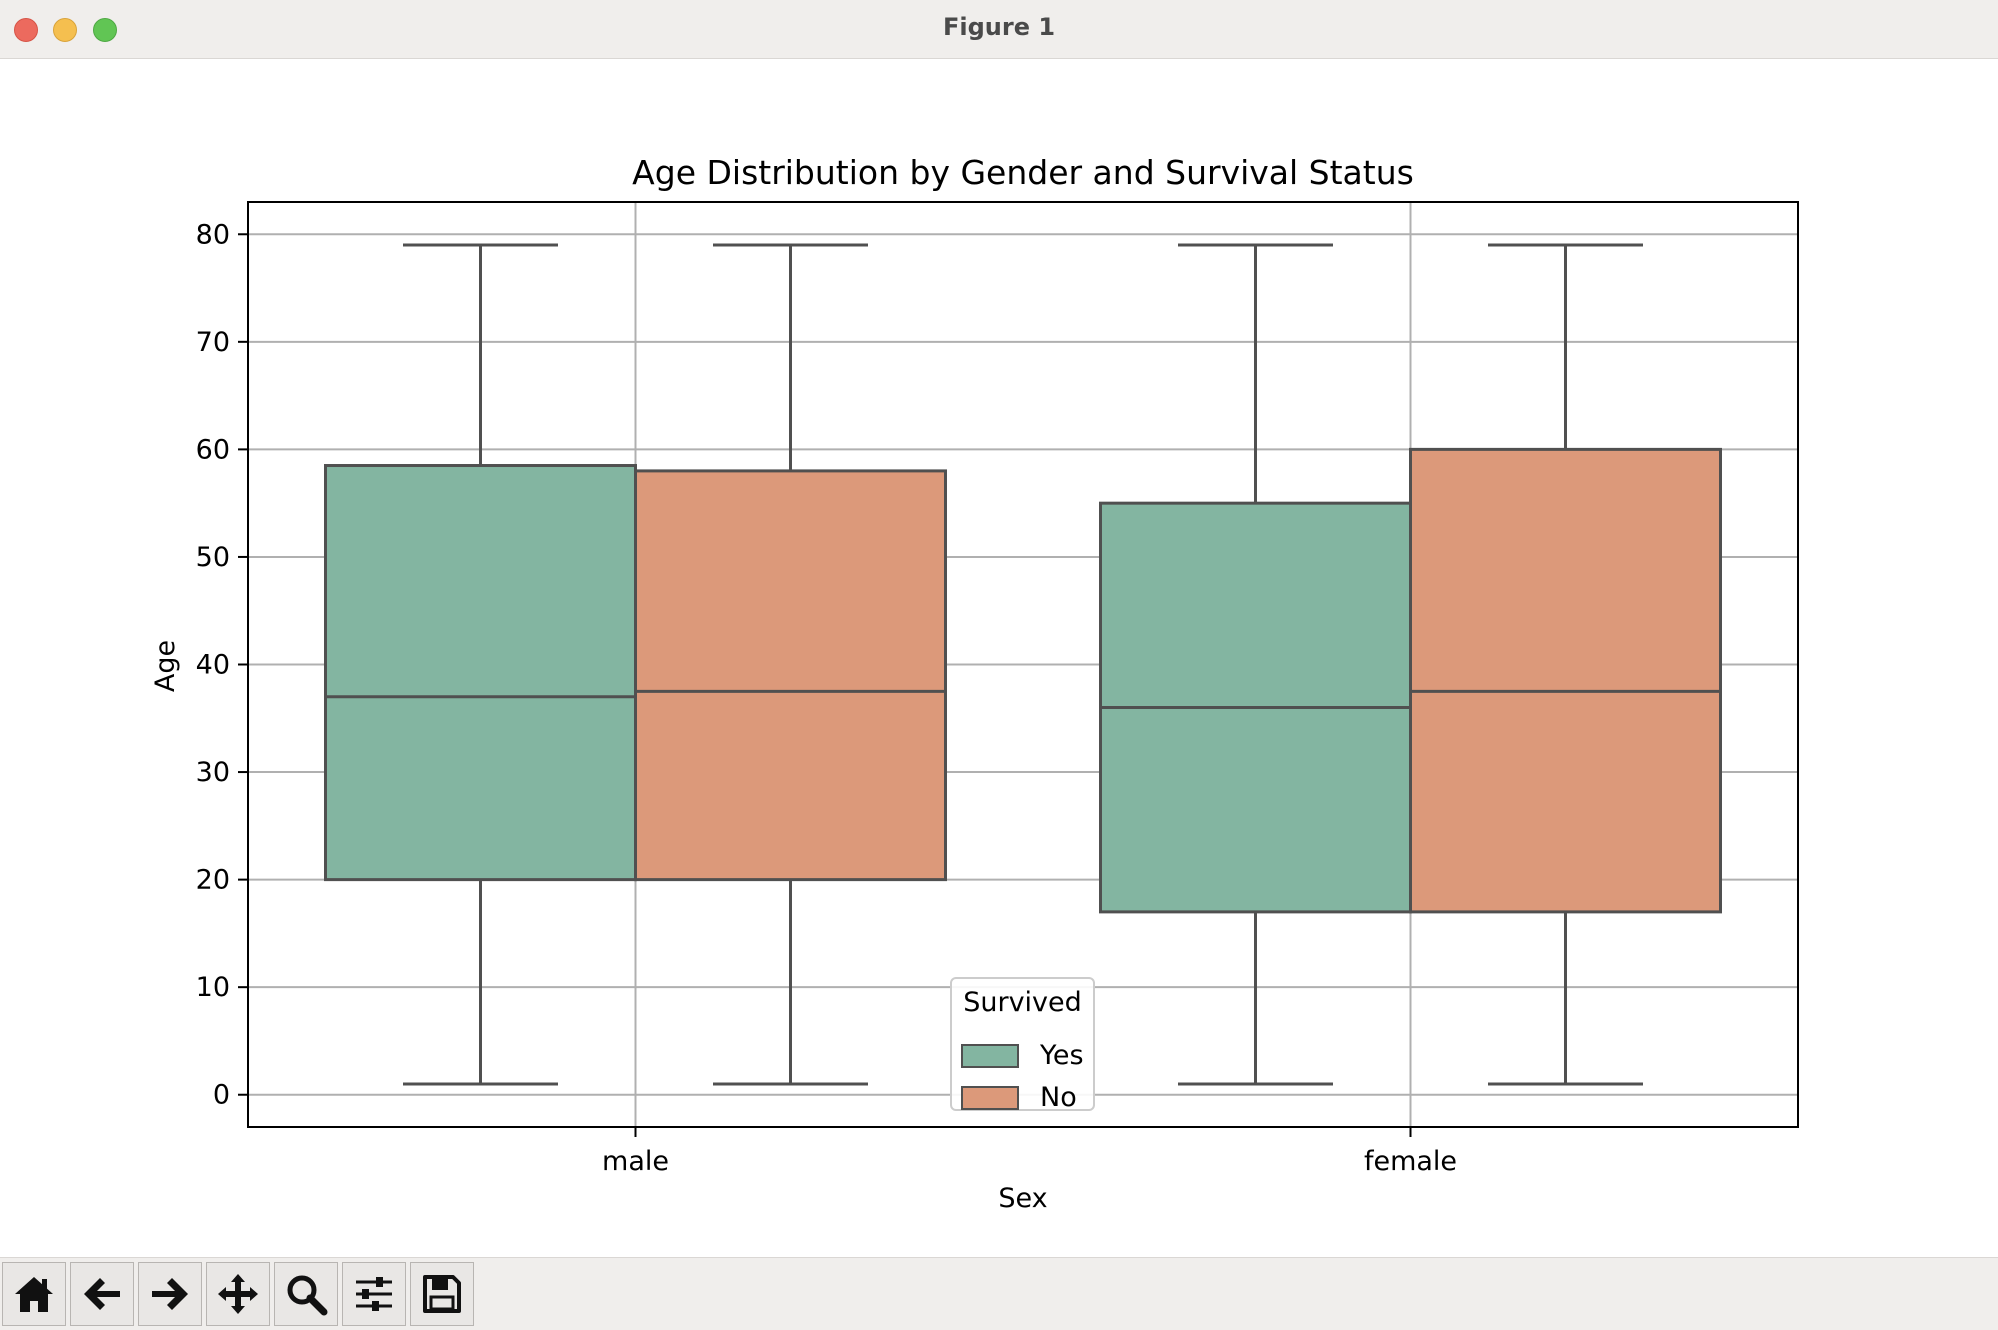 The height and width of the screenshot is (1330, 1998). I want to click on maximize-window-button, so click(105, 30).